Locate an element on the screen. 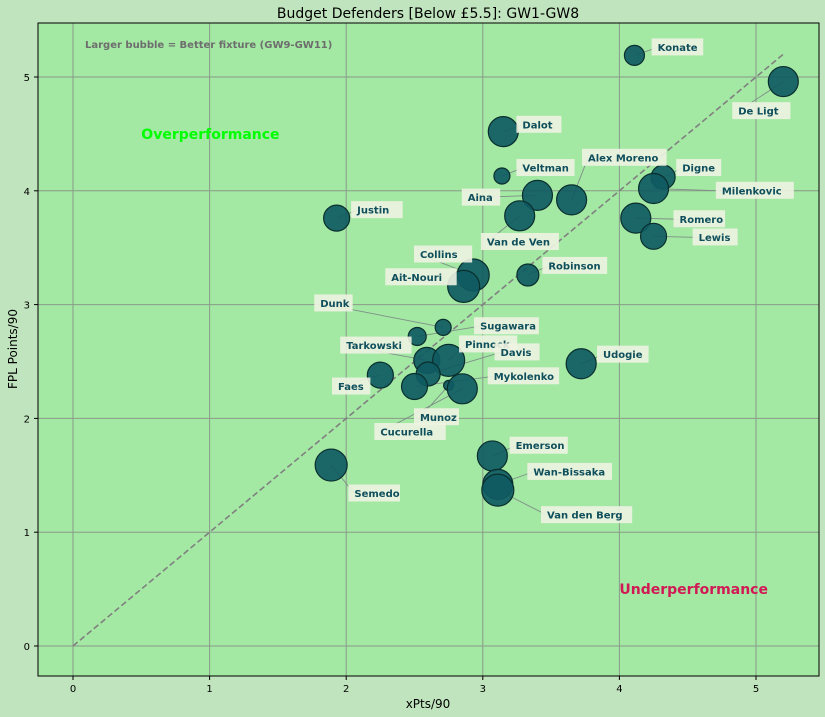 This screenshot has height=717, width=825. x-tick-label: 5 is located at coordinates (756, 689).